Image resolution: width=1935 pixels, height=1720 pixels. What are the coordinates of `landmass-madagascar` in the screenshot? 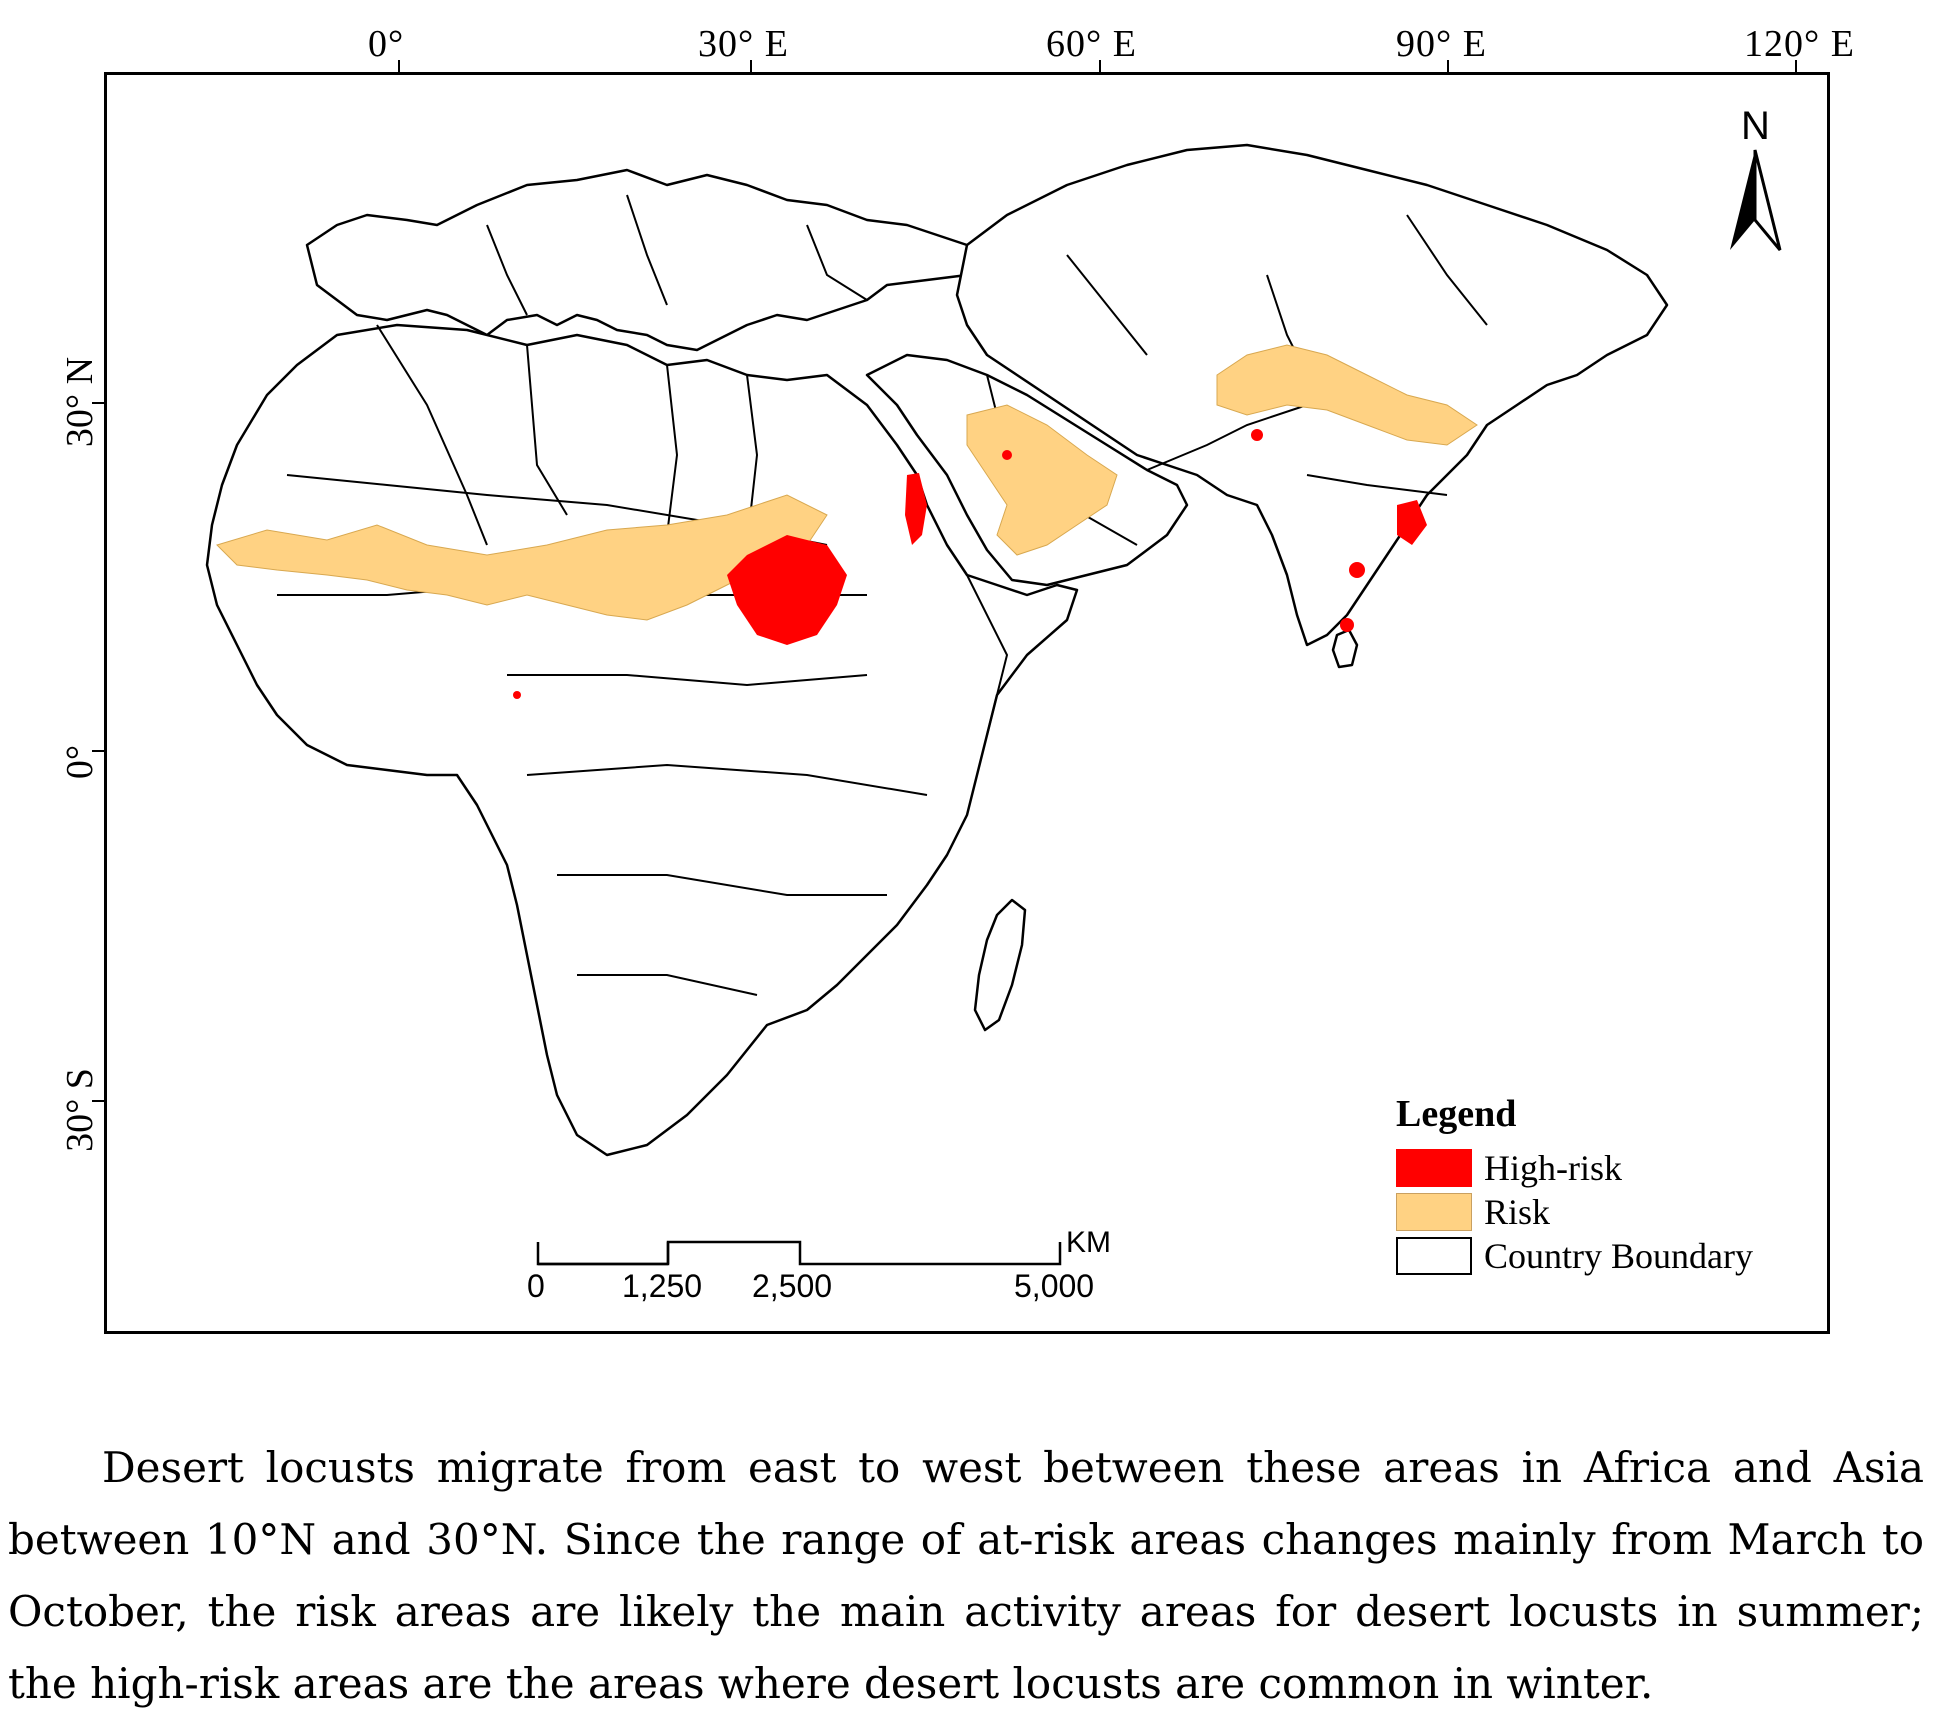 It's located at (1000, 965).